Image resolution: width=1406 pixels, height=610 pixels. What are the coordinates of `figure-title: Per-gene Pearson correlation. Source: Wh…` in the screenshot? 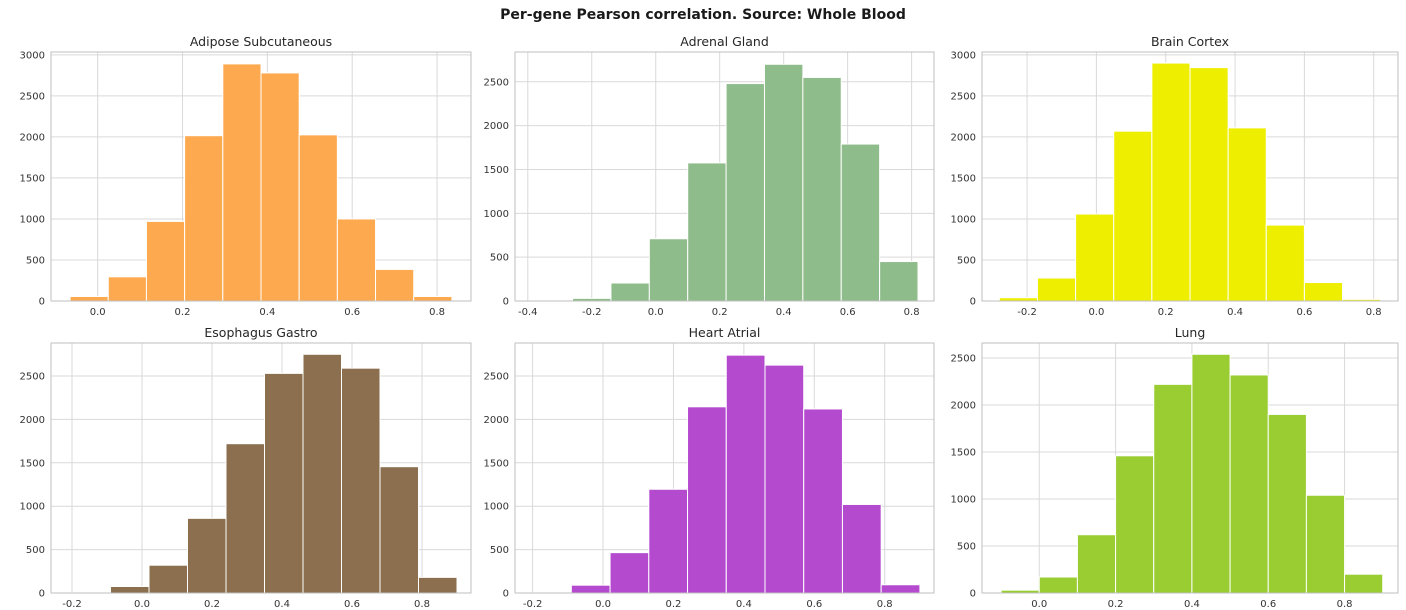 It's located at (703, 15).